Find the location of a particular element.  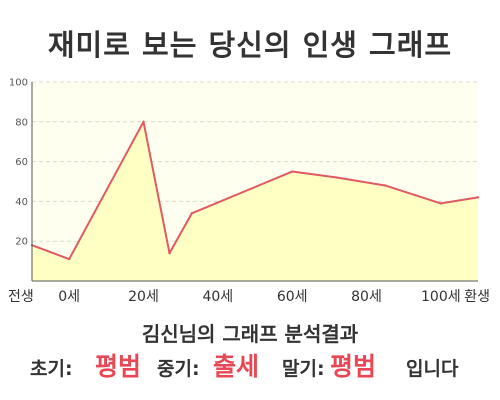

x-tick-label-7: 환생 is located at coordinates (477, 297).